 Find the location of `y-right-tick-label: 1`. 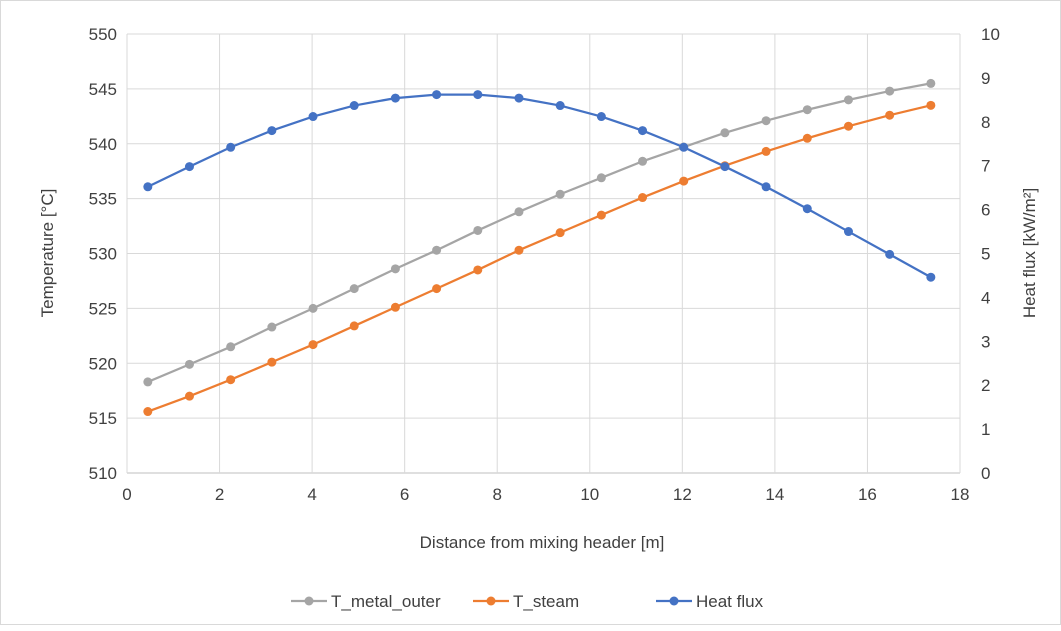

y-right-tick-label: 1 is located at coordinates (985, 429).